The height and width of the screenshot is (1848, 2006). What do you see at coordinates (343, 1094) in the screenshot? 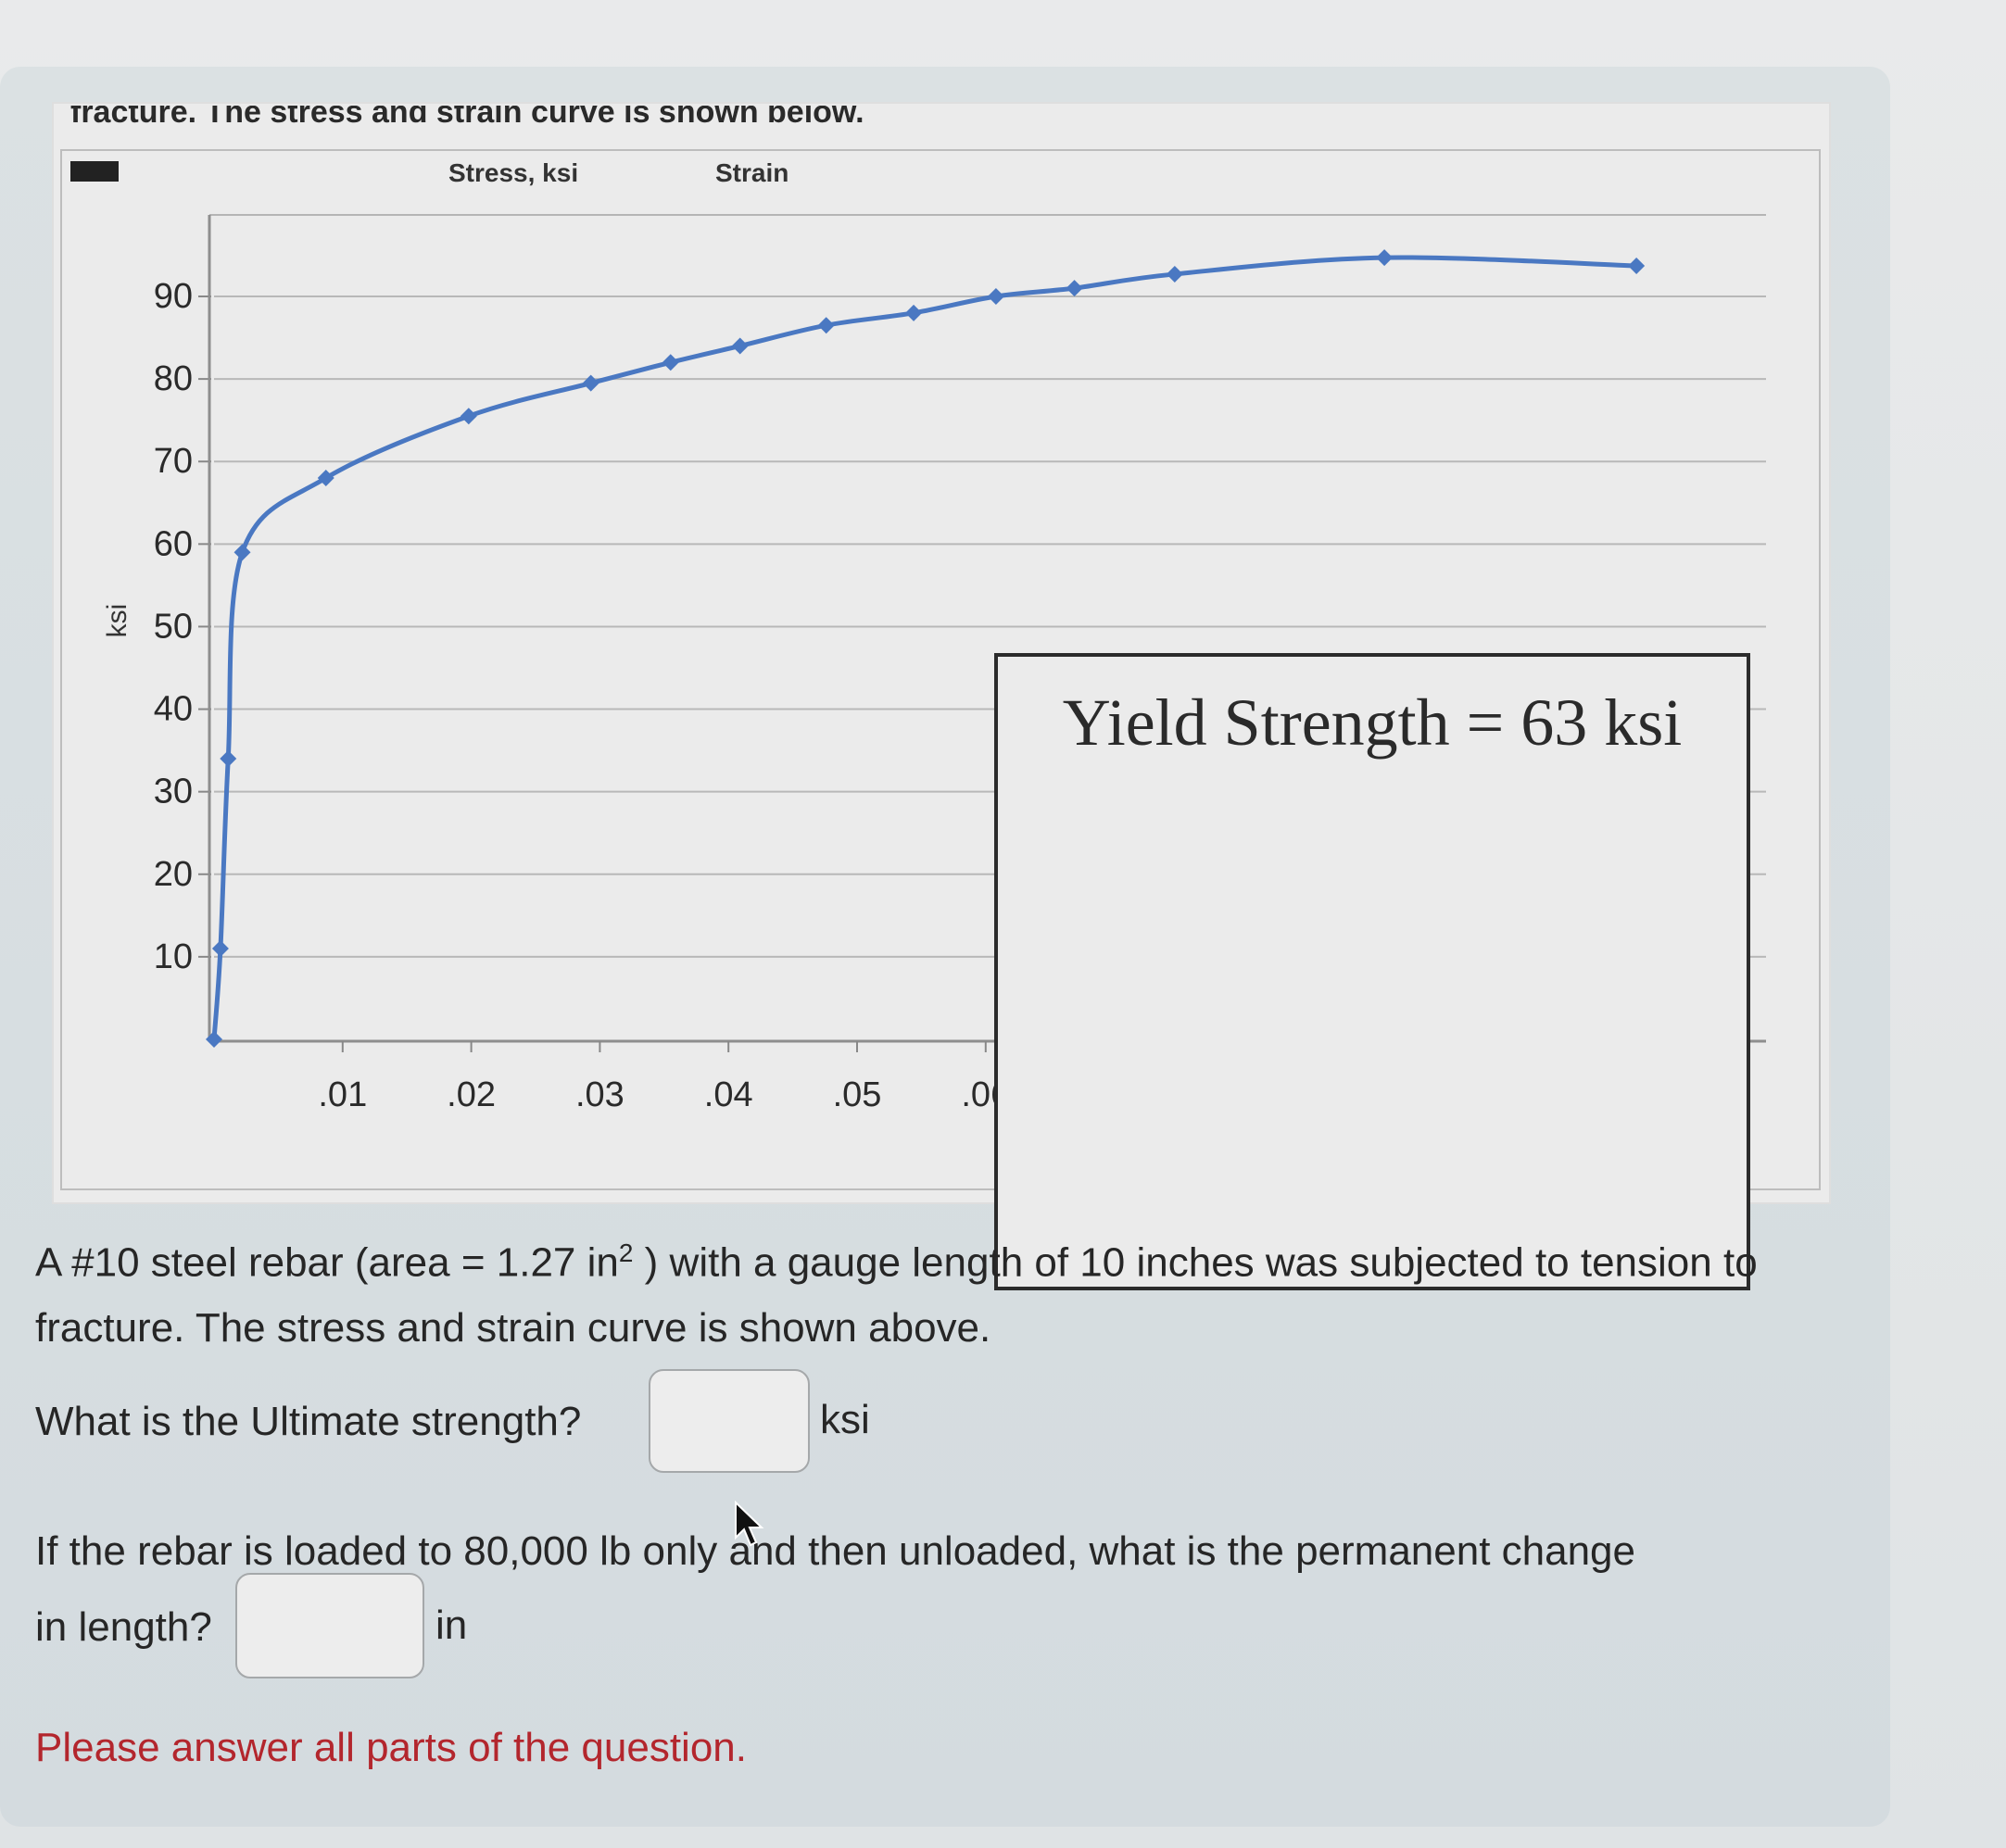
I see `x-tick-label: .01` at bounding box center [343, 1094].